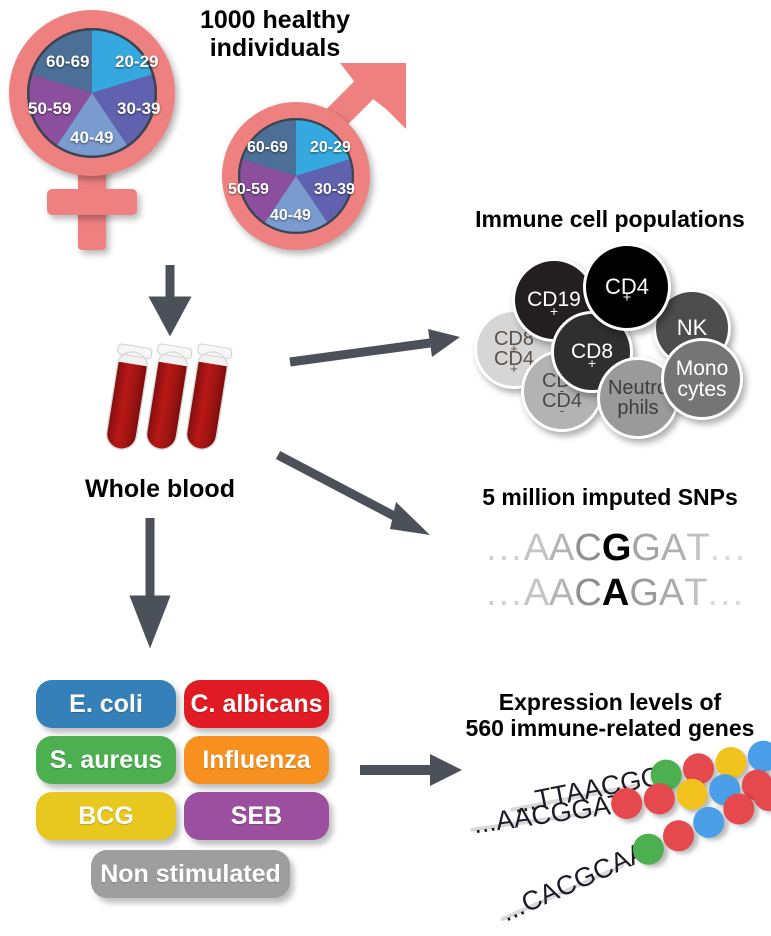  I want to click on female-pie-label-40-49: 40-49, so click(92, 137).